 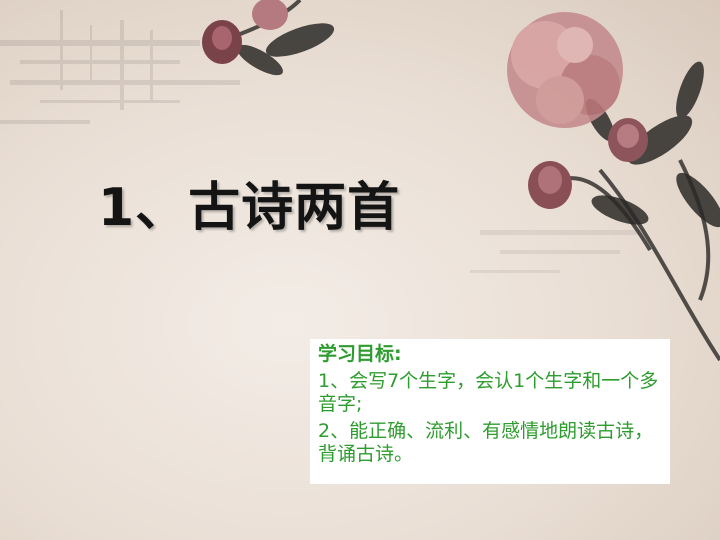 What do you see at coordinates (486, 442) in the screenshot?
I see `objective-item-2: 2、能正确、流利、有感情地朗读古诗，背诵古诗。` at bounding box center [486, 442].